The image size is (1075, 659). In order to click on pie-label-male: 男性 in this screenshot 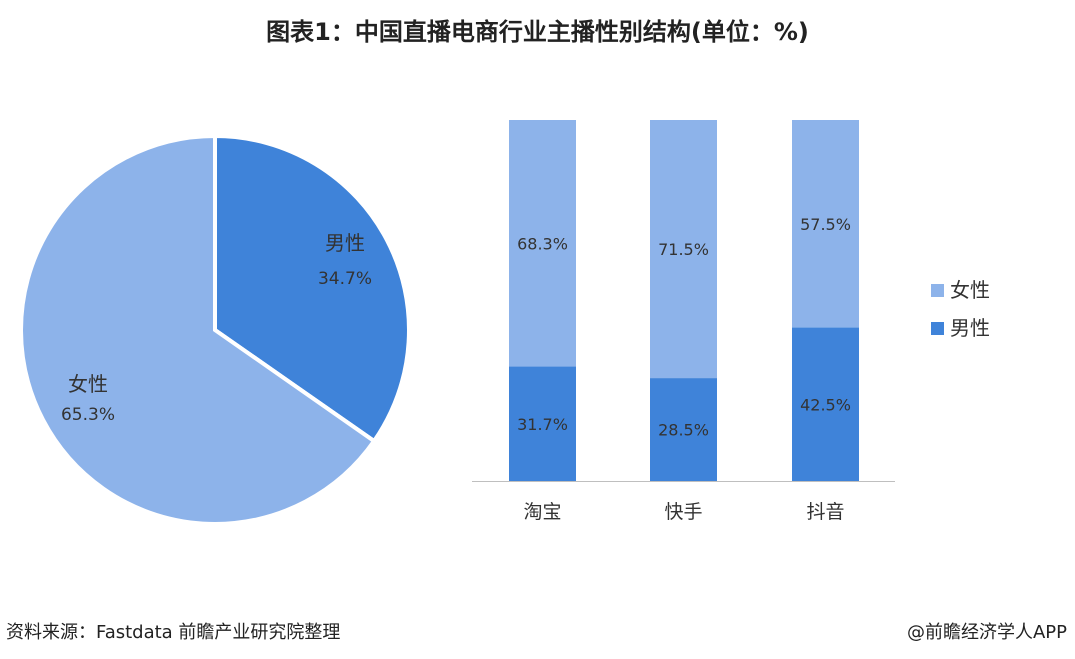, I will do `click(345, 243)`.